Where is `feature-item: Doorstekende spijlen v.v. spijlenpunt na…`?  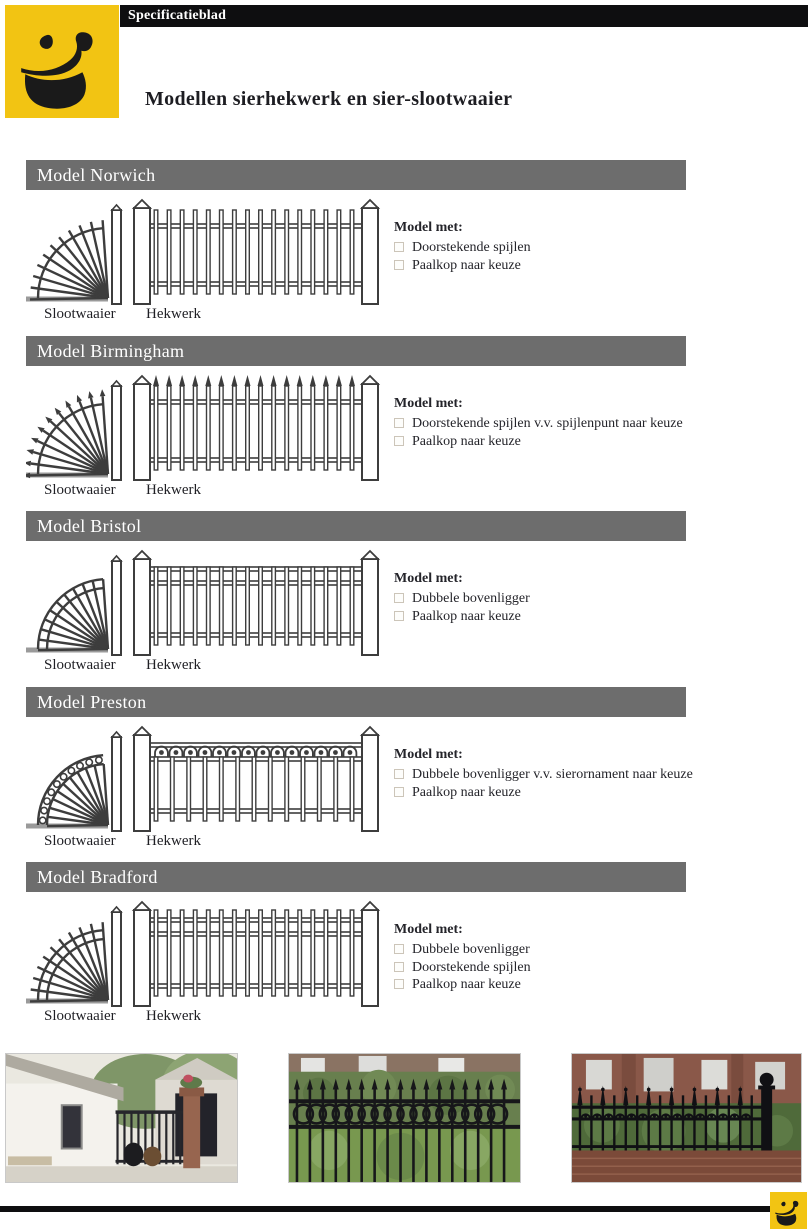
feature-item: Doorstekende spijlen v.v. spijlenpunt na… is located at coordinates (538, 424).